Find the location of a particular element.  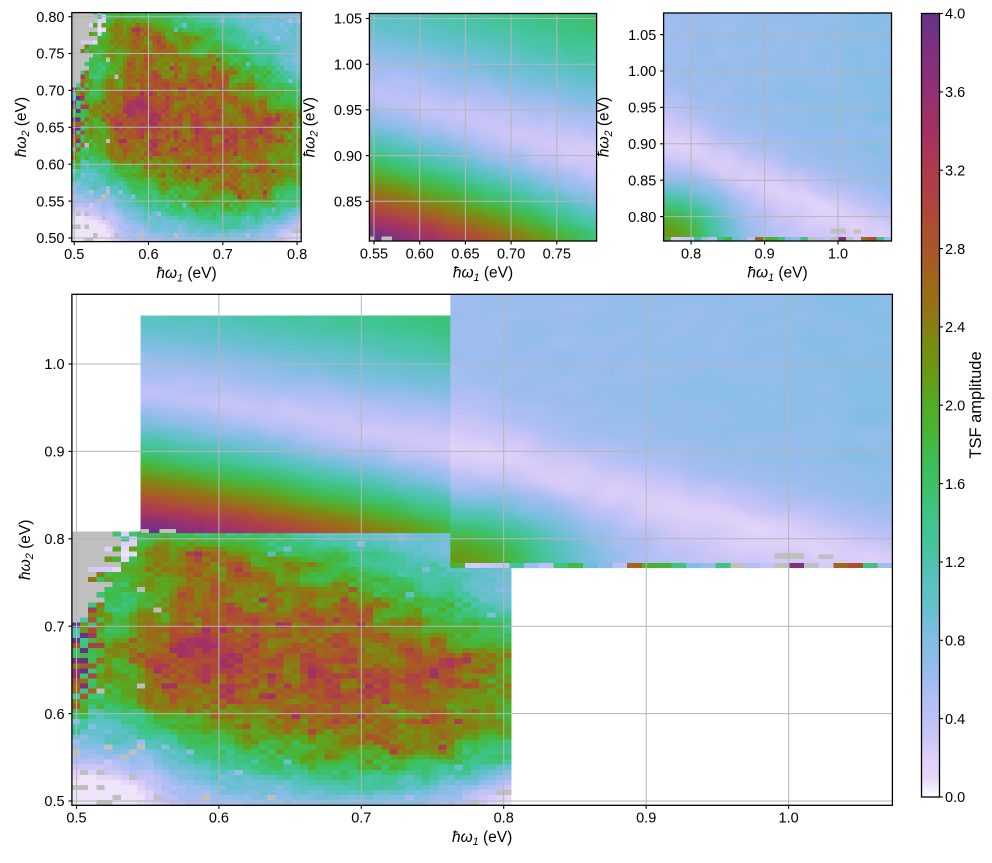

svg-text: 3.2 is located at coordinates (955, 171).